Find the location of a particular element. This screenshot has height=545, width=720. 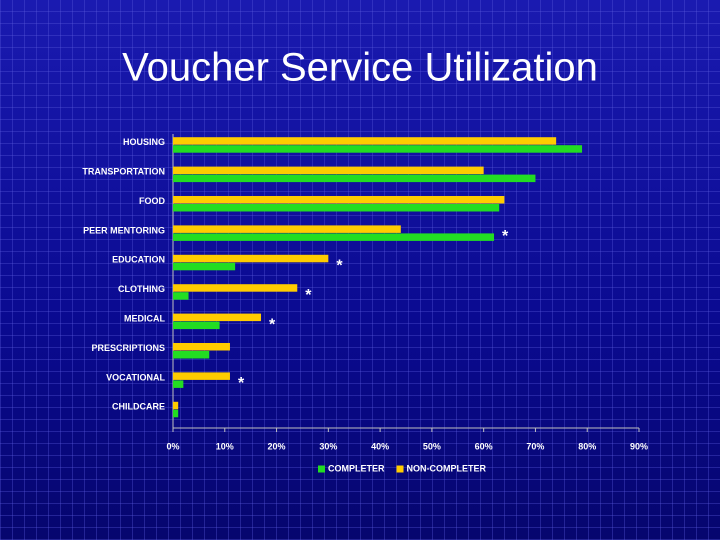

y-tick-label: TRANSPORTATION is located at coordinates (123, 171).